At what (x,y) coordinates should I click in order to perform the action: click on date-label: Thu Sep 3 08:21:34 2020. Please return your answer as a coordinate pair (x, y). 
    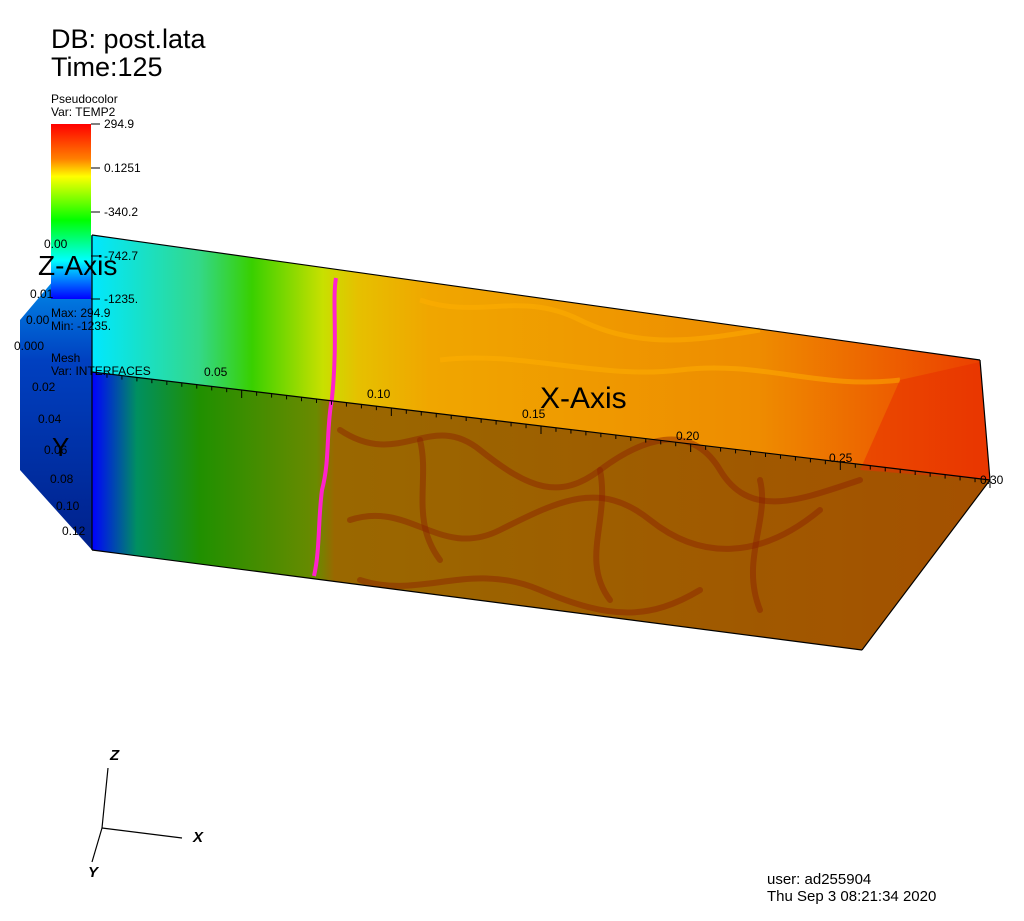
    Looking at the image, I should click on (852, 896).